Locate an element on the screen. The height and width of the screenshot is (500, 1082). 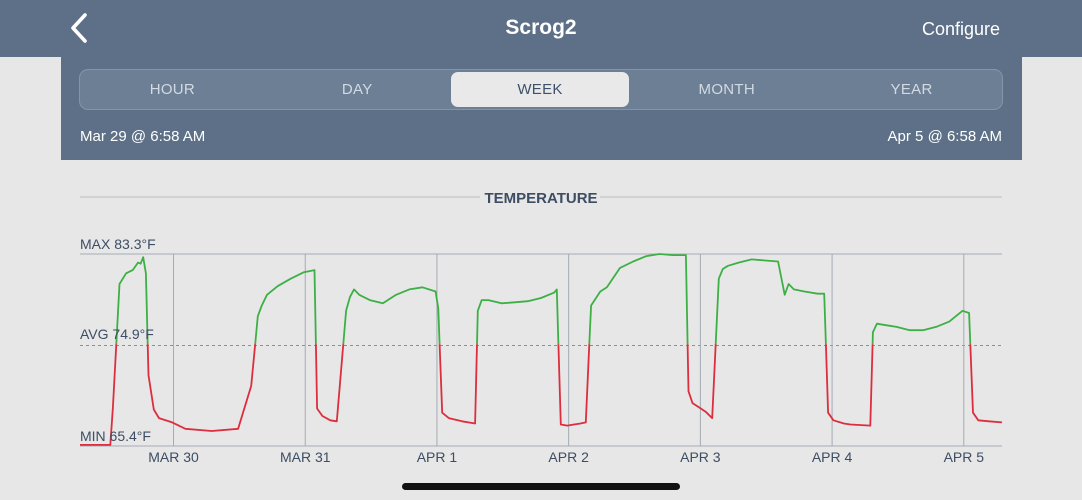
avg-label: AVG 74.9°F is located at coordinates (117, 334).